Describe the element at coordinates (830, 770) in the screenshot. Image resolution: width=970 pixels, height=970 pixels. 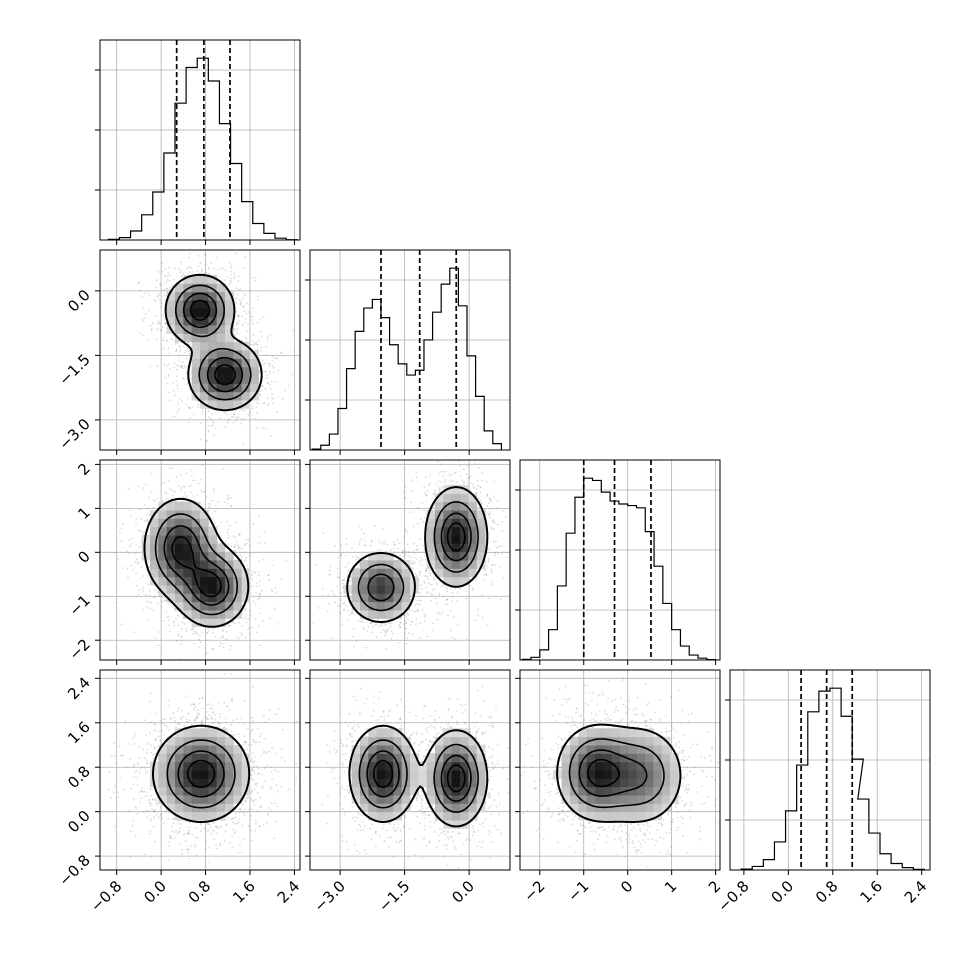
I see `panel-border` at that location.